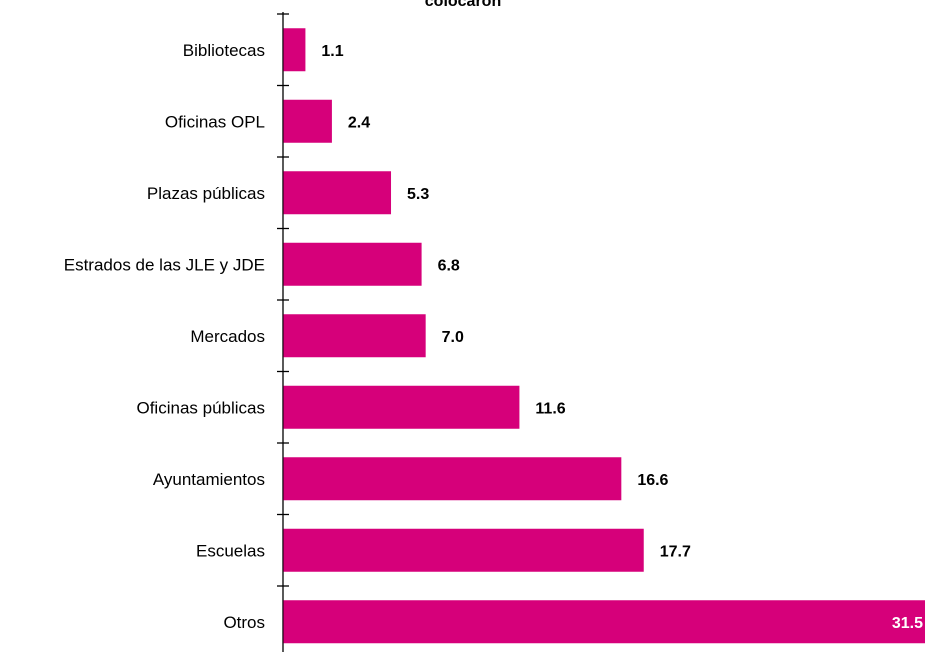 This screenshot has height=652, width=925. What do you see at coordinates (907, 623) in the screenshot?
I see `data-label: 31.5` at bounding box center [907, 623].